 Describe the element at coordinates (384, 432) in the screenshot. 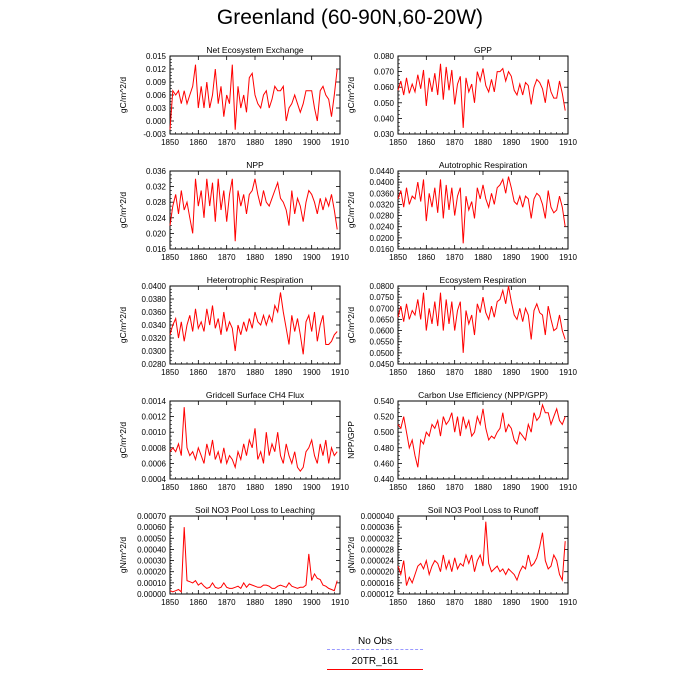

I see `panel-7-ytick-label: 0.500` at that location.